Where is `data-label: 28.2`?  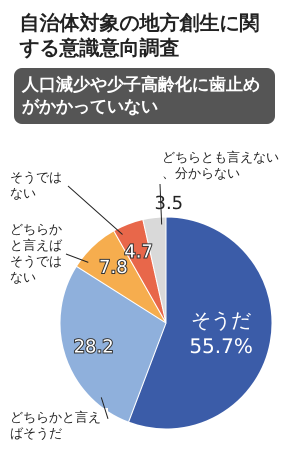
data-label: 28.2 is located at coordinates (94, 347).